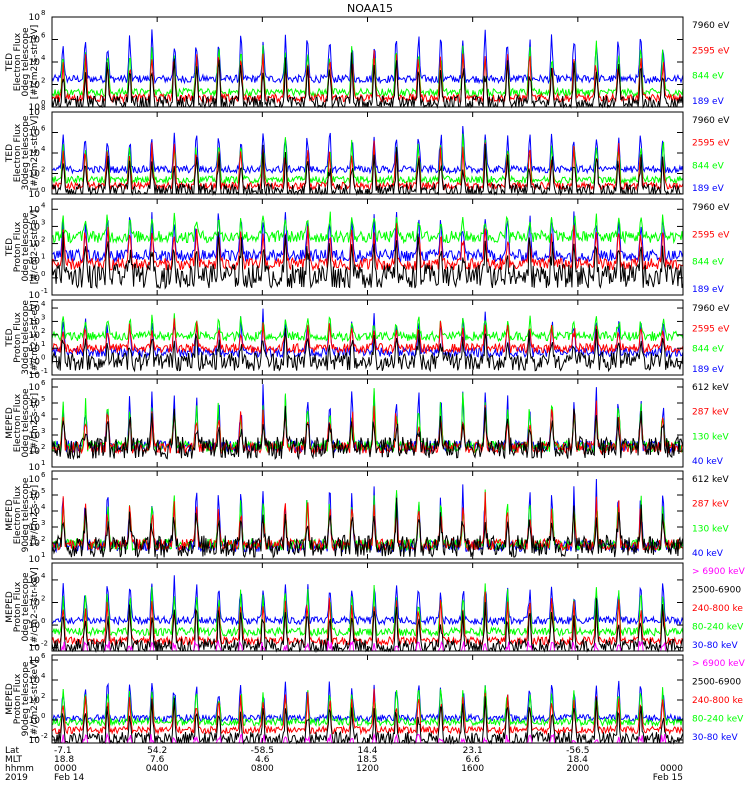 The width and height of the screenshot is (750, 804). What do you see at coordinates (715, 646) in the screenshot?
I see `legend-entry: 30-80 keV` at bounding box center [715, 646].